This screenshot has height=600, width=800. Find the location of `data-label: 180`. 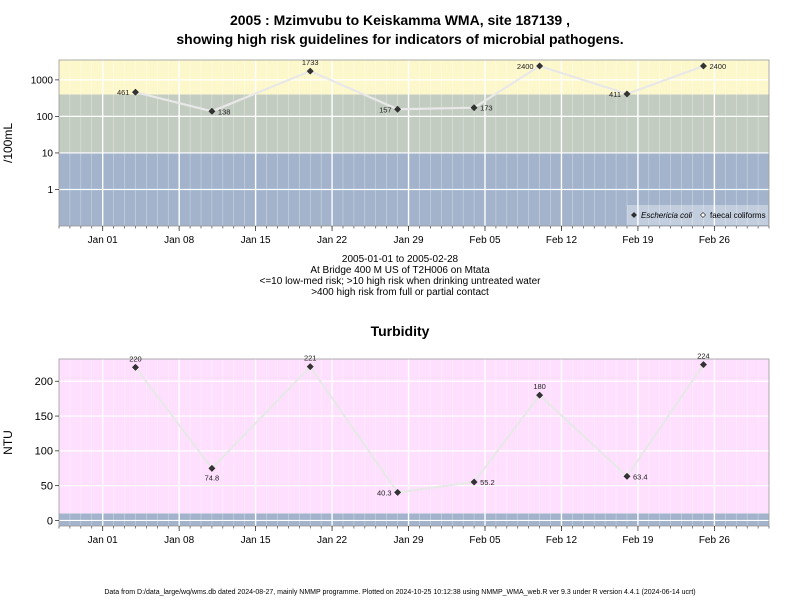

data-label: 180 is located at coordinates (539, 386).